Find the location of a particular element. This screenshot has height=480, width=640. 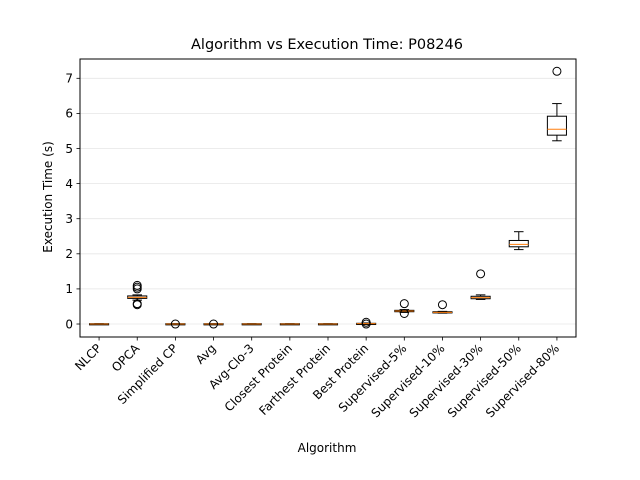

y-tick-label: 4 is located at coordinates (69, 184).